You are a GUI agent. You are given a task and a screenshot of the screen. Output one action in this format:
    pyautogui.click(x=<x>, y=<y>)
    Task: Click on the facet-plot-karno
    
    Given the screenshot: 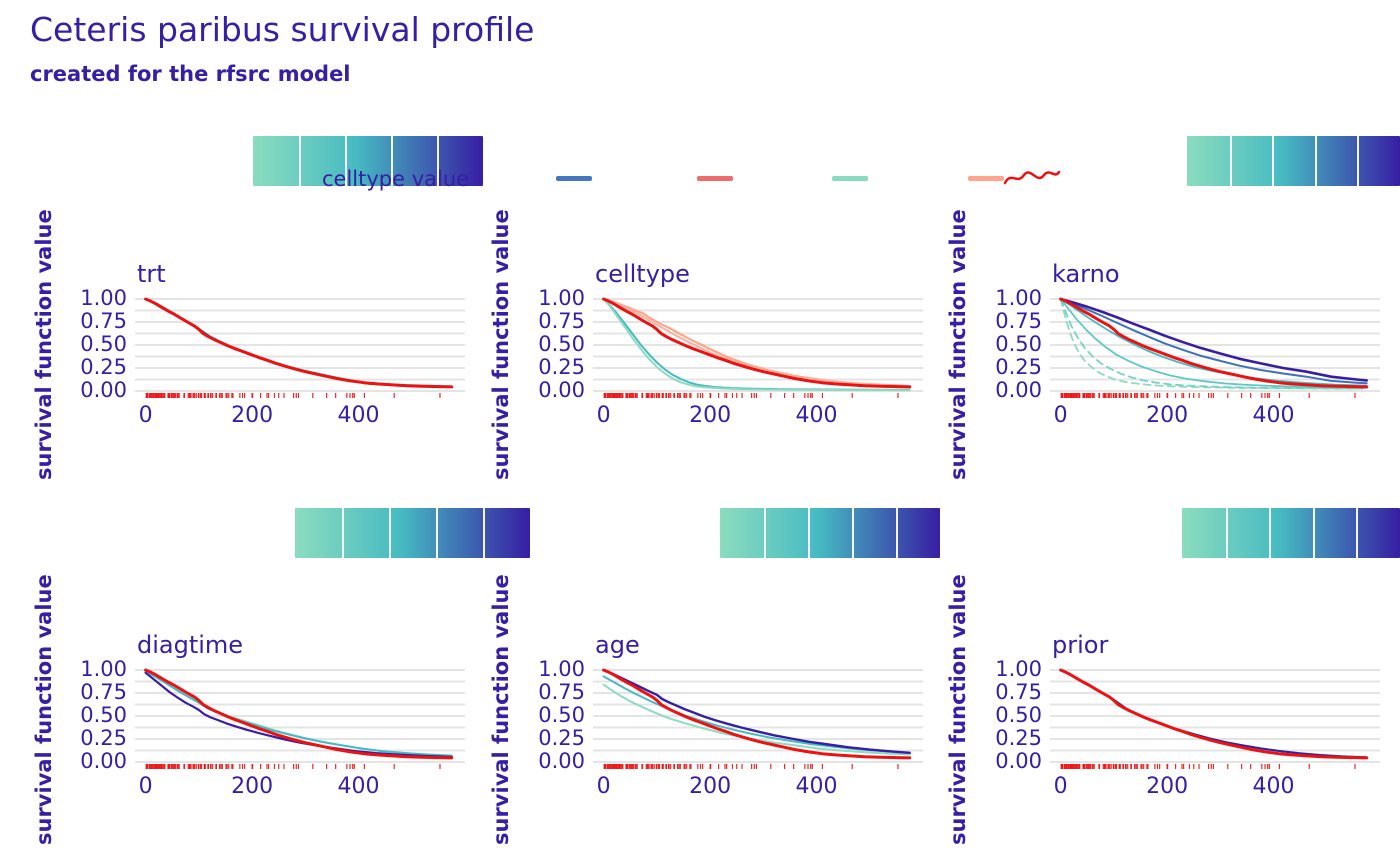 What is the action you would take?
    pyautogui.click(x=1215, y=347)
    